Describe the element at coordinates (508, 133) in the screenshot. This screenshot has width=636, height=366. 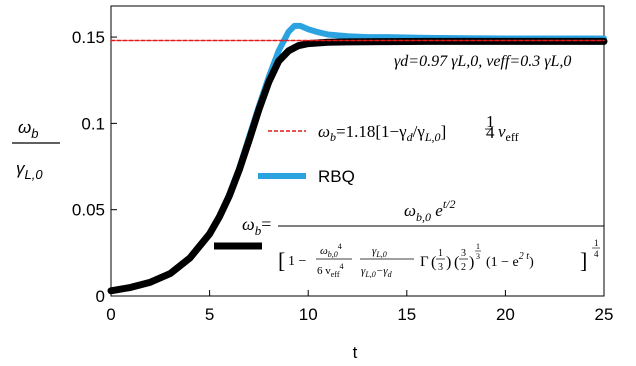
I see `svg-text: veff` at that location.